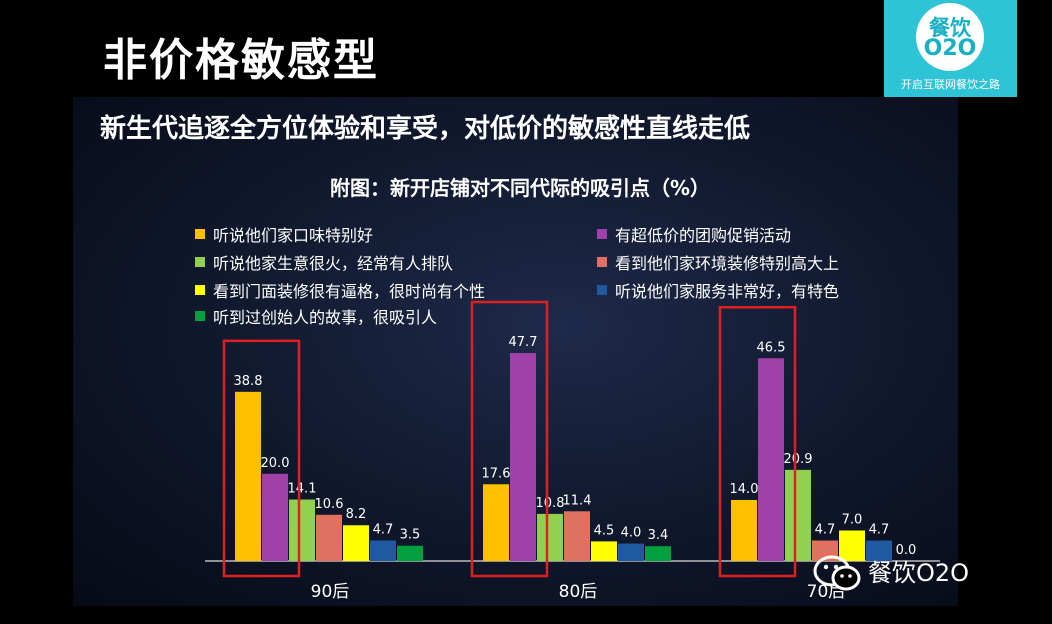 The height and width of the screenshot is (624, 1052). Describe the element at coordinates (837, 573) in the screenshot. I see `wechat-icon` at that location.